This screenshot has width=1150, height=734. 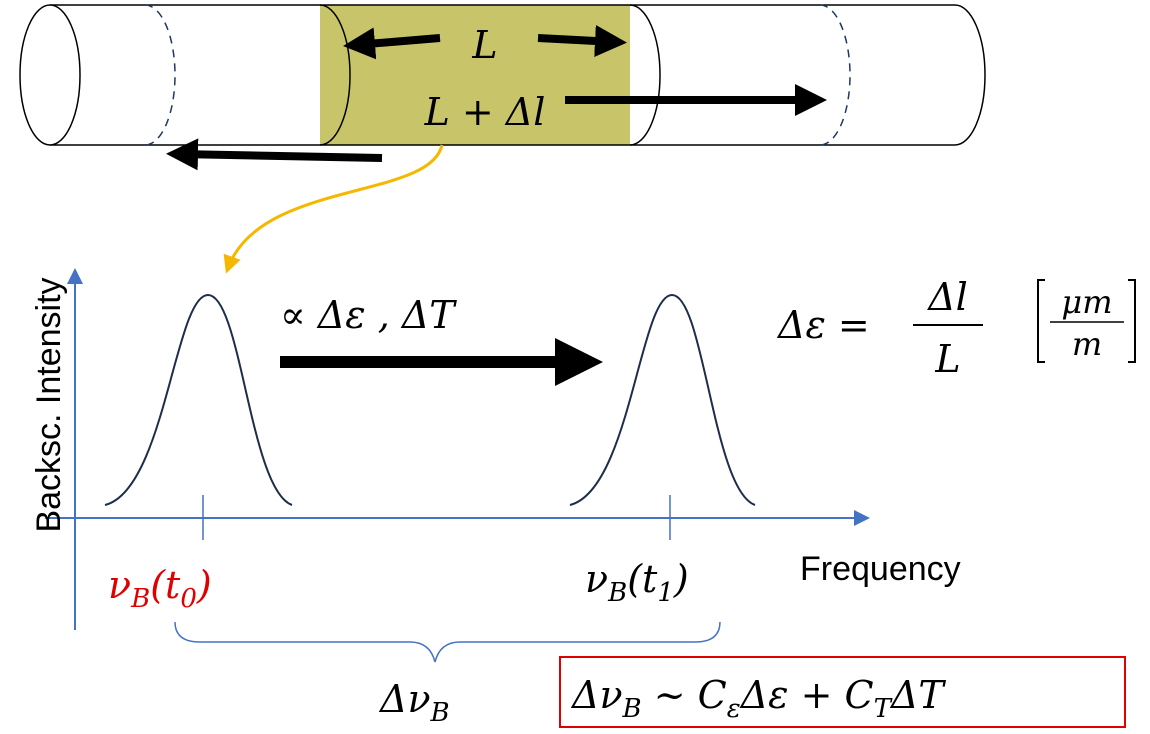 What do you see at coordinates (447, 642) in the screenshot?
I see `brace` at bounding box center [447, 642].